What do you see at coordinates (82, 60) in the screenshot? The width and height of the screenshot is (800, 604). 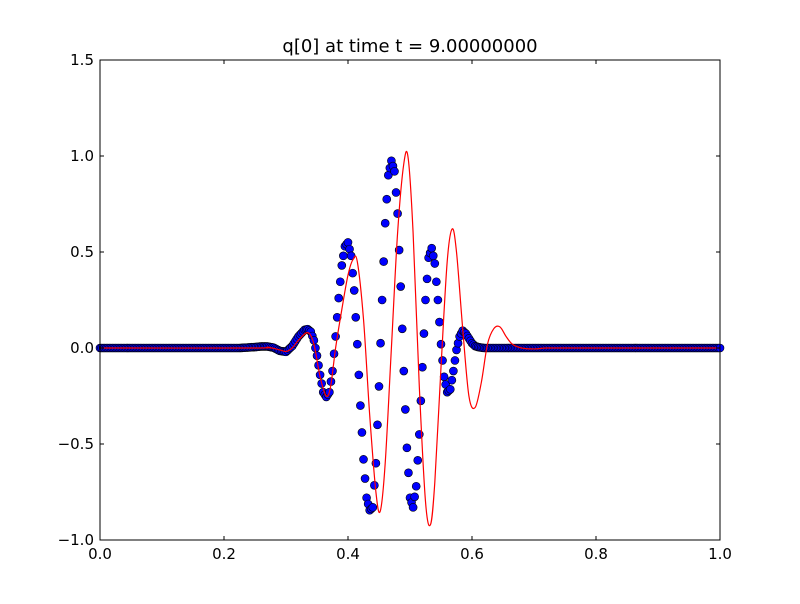 I see `y-tick-label: 1.5` at bounding box center [82, 60].